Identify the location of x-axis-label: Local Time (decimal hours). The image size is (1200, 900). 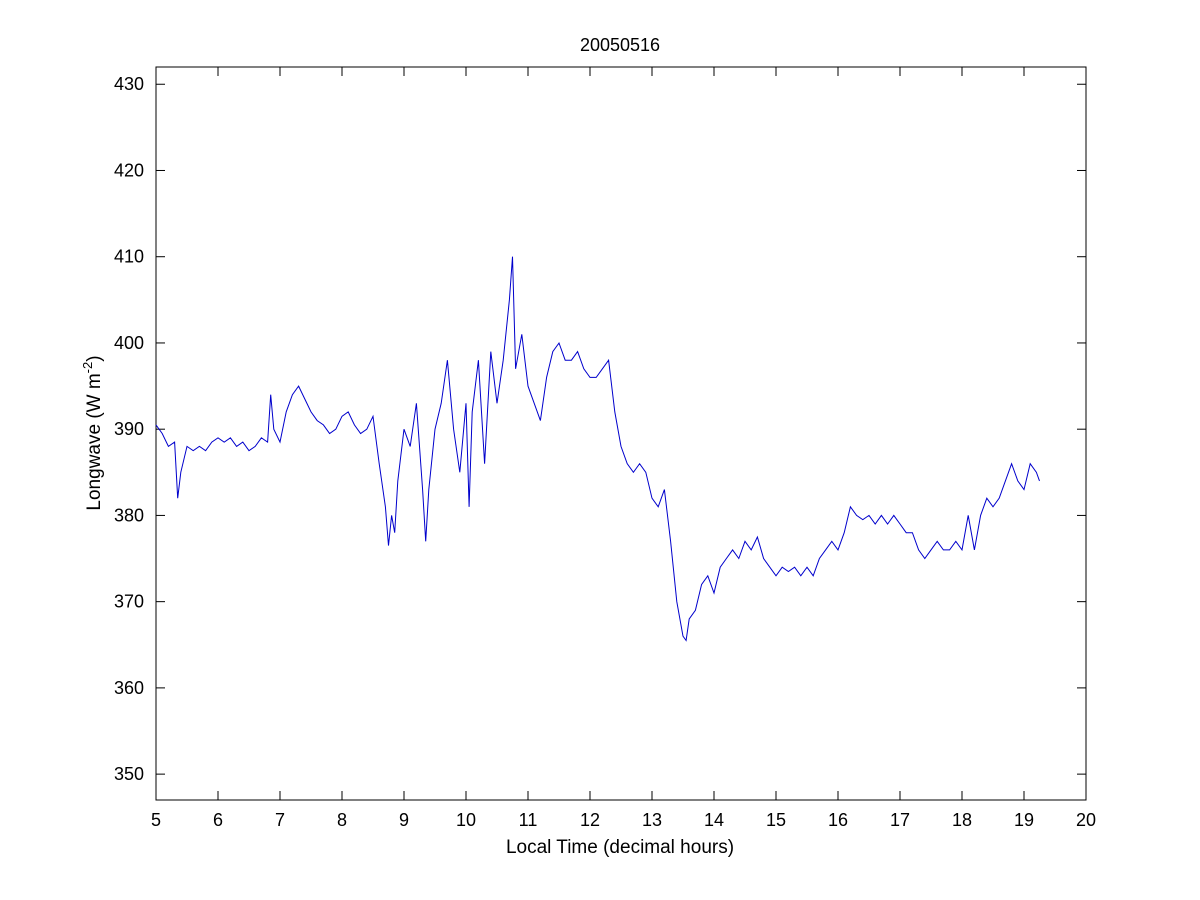
(620, 847).